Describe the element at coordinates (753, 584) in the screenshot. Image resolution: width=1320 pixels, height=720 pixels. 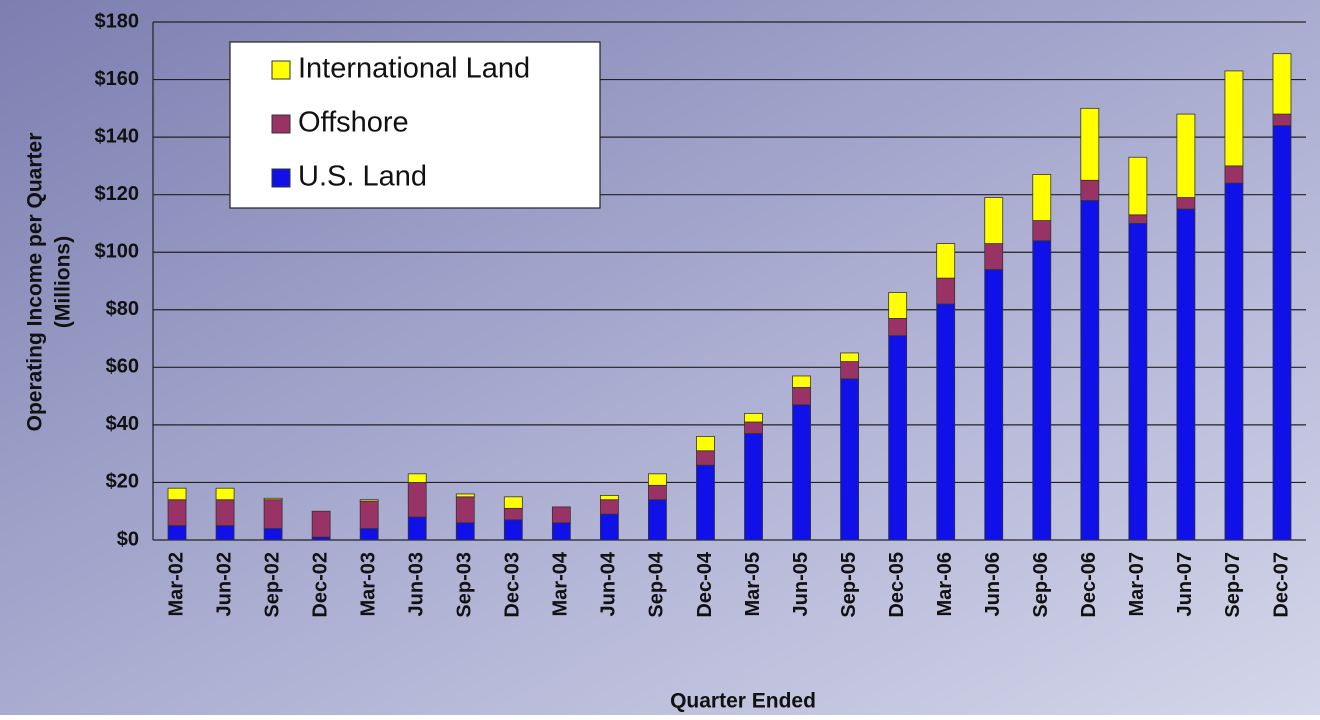
I see `x-tick-label: Mar-05` at that location.